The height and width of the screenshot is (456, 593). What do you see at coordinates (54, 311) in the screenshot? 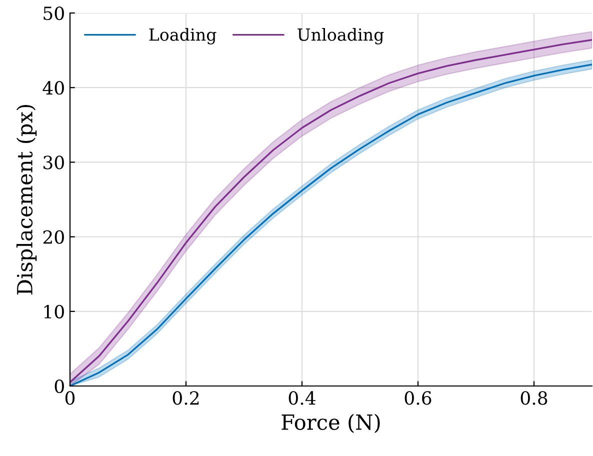
I see `y-tick-label: 10` at bounding box center [54, 311].